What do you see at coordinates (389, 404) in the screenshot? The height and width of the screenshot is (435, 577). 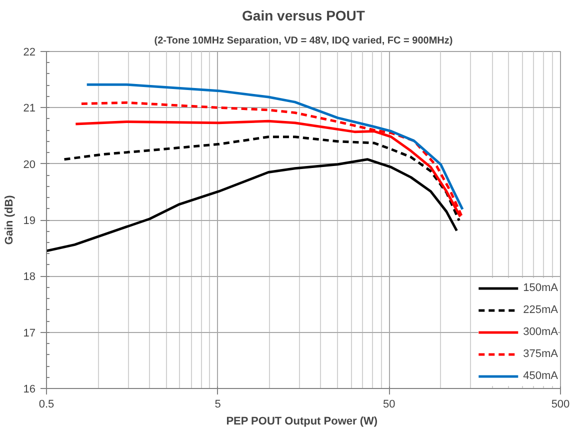 I see `x-tick-label: 50` at bounding box center [389, 404].